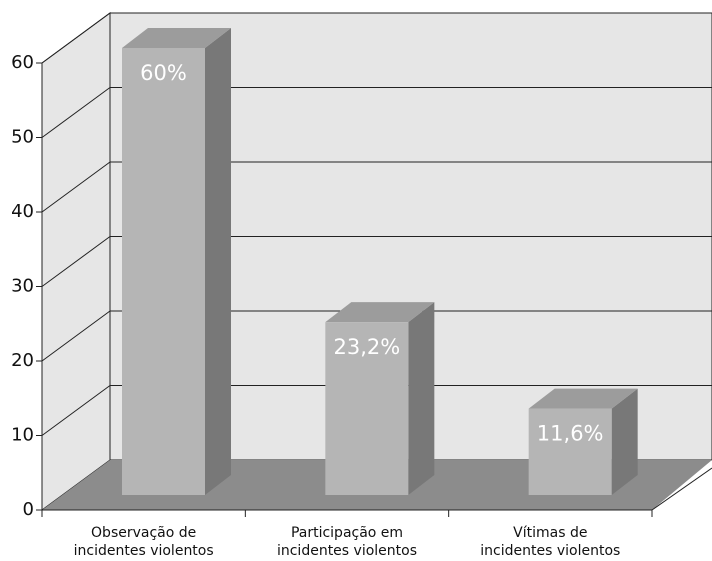 Image resolution: width=712 pixels, height=561 pixels. What do you see at coordinates (22, 211) in the screenshot?
I see `y-tick-label: 40` at bounding box center [22, 211].